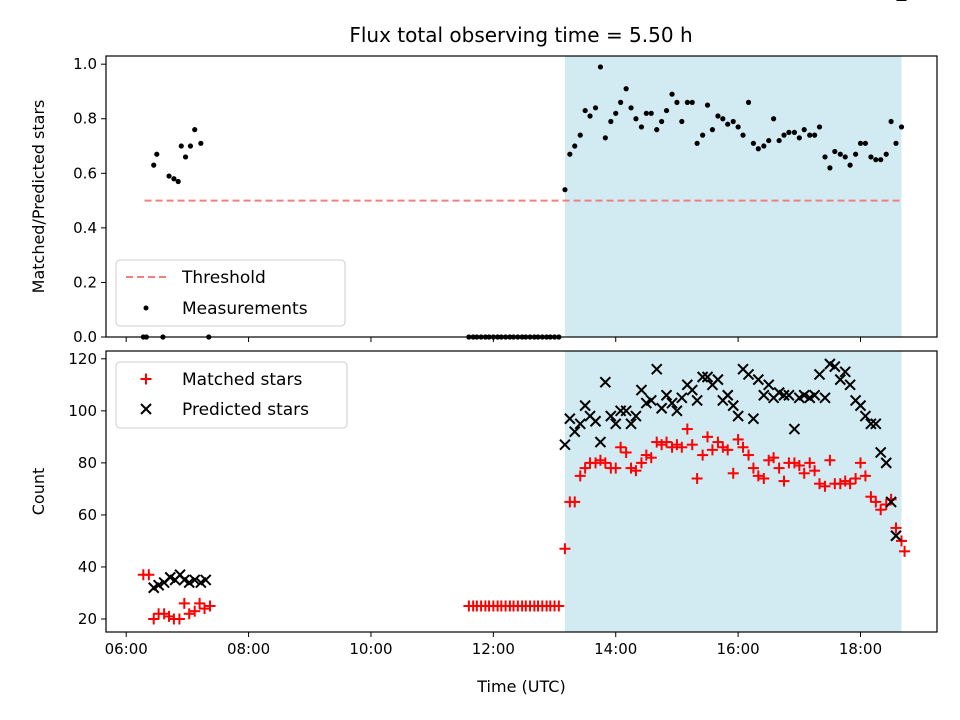 The height and width of the screenshot is (720, 960). I want to click on y-tick-label: 1.0, so click(85, 64).